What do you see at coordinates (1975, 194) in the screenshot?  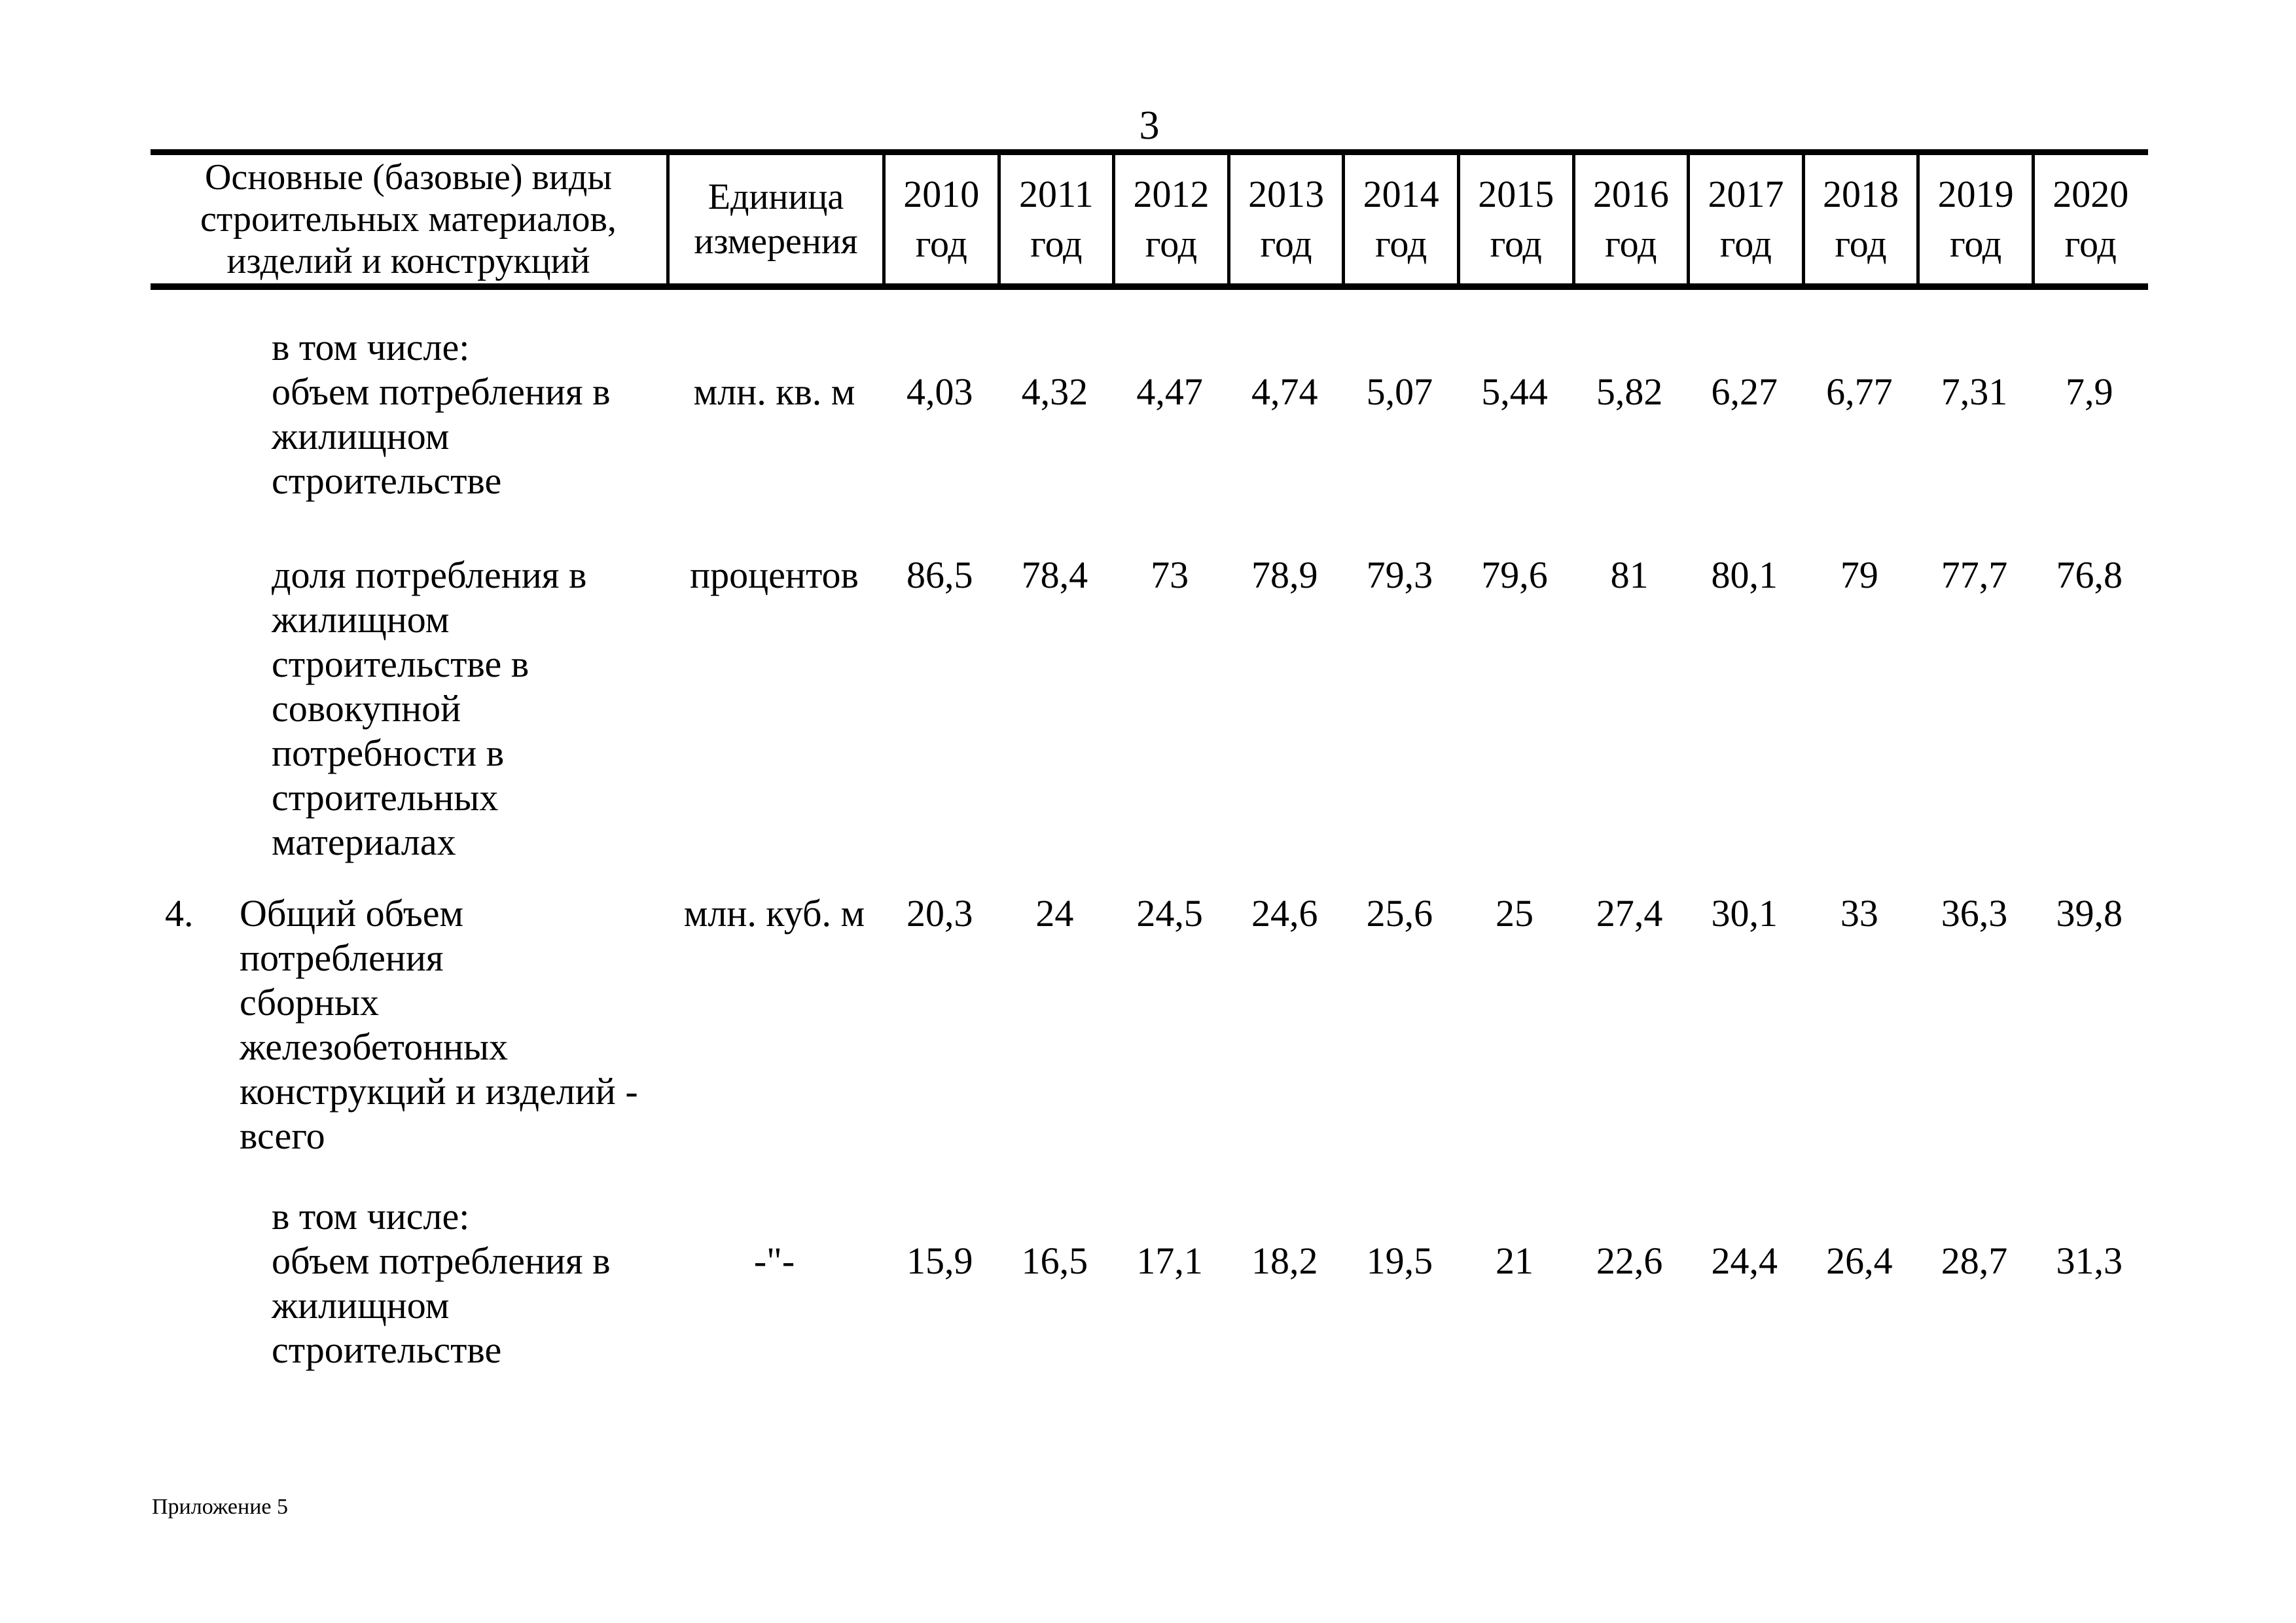 I see `year-label: 2019` at bounding box center [1975, 194].